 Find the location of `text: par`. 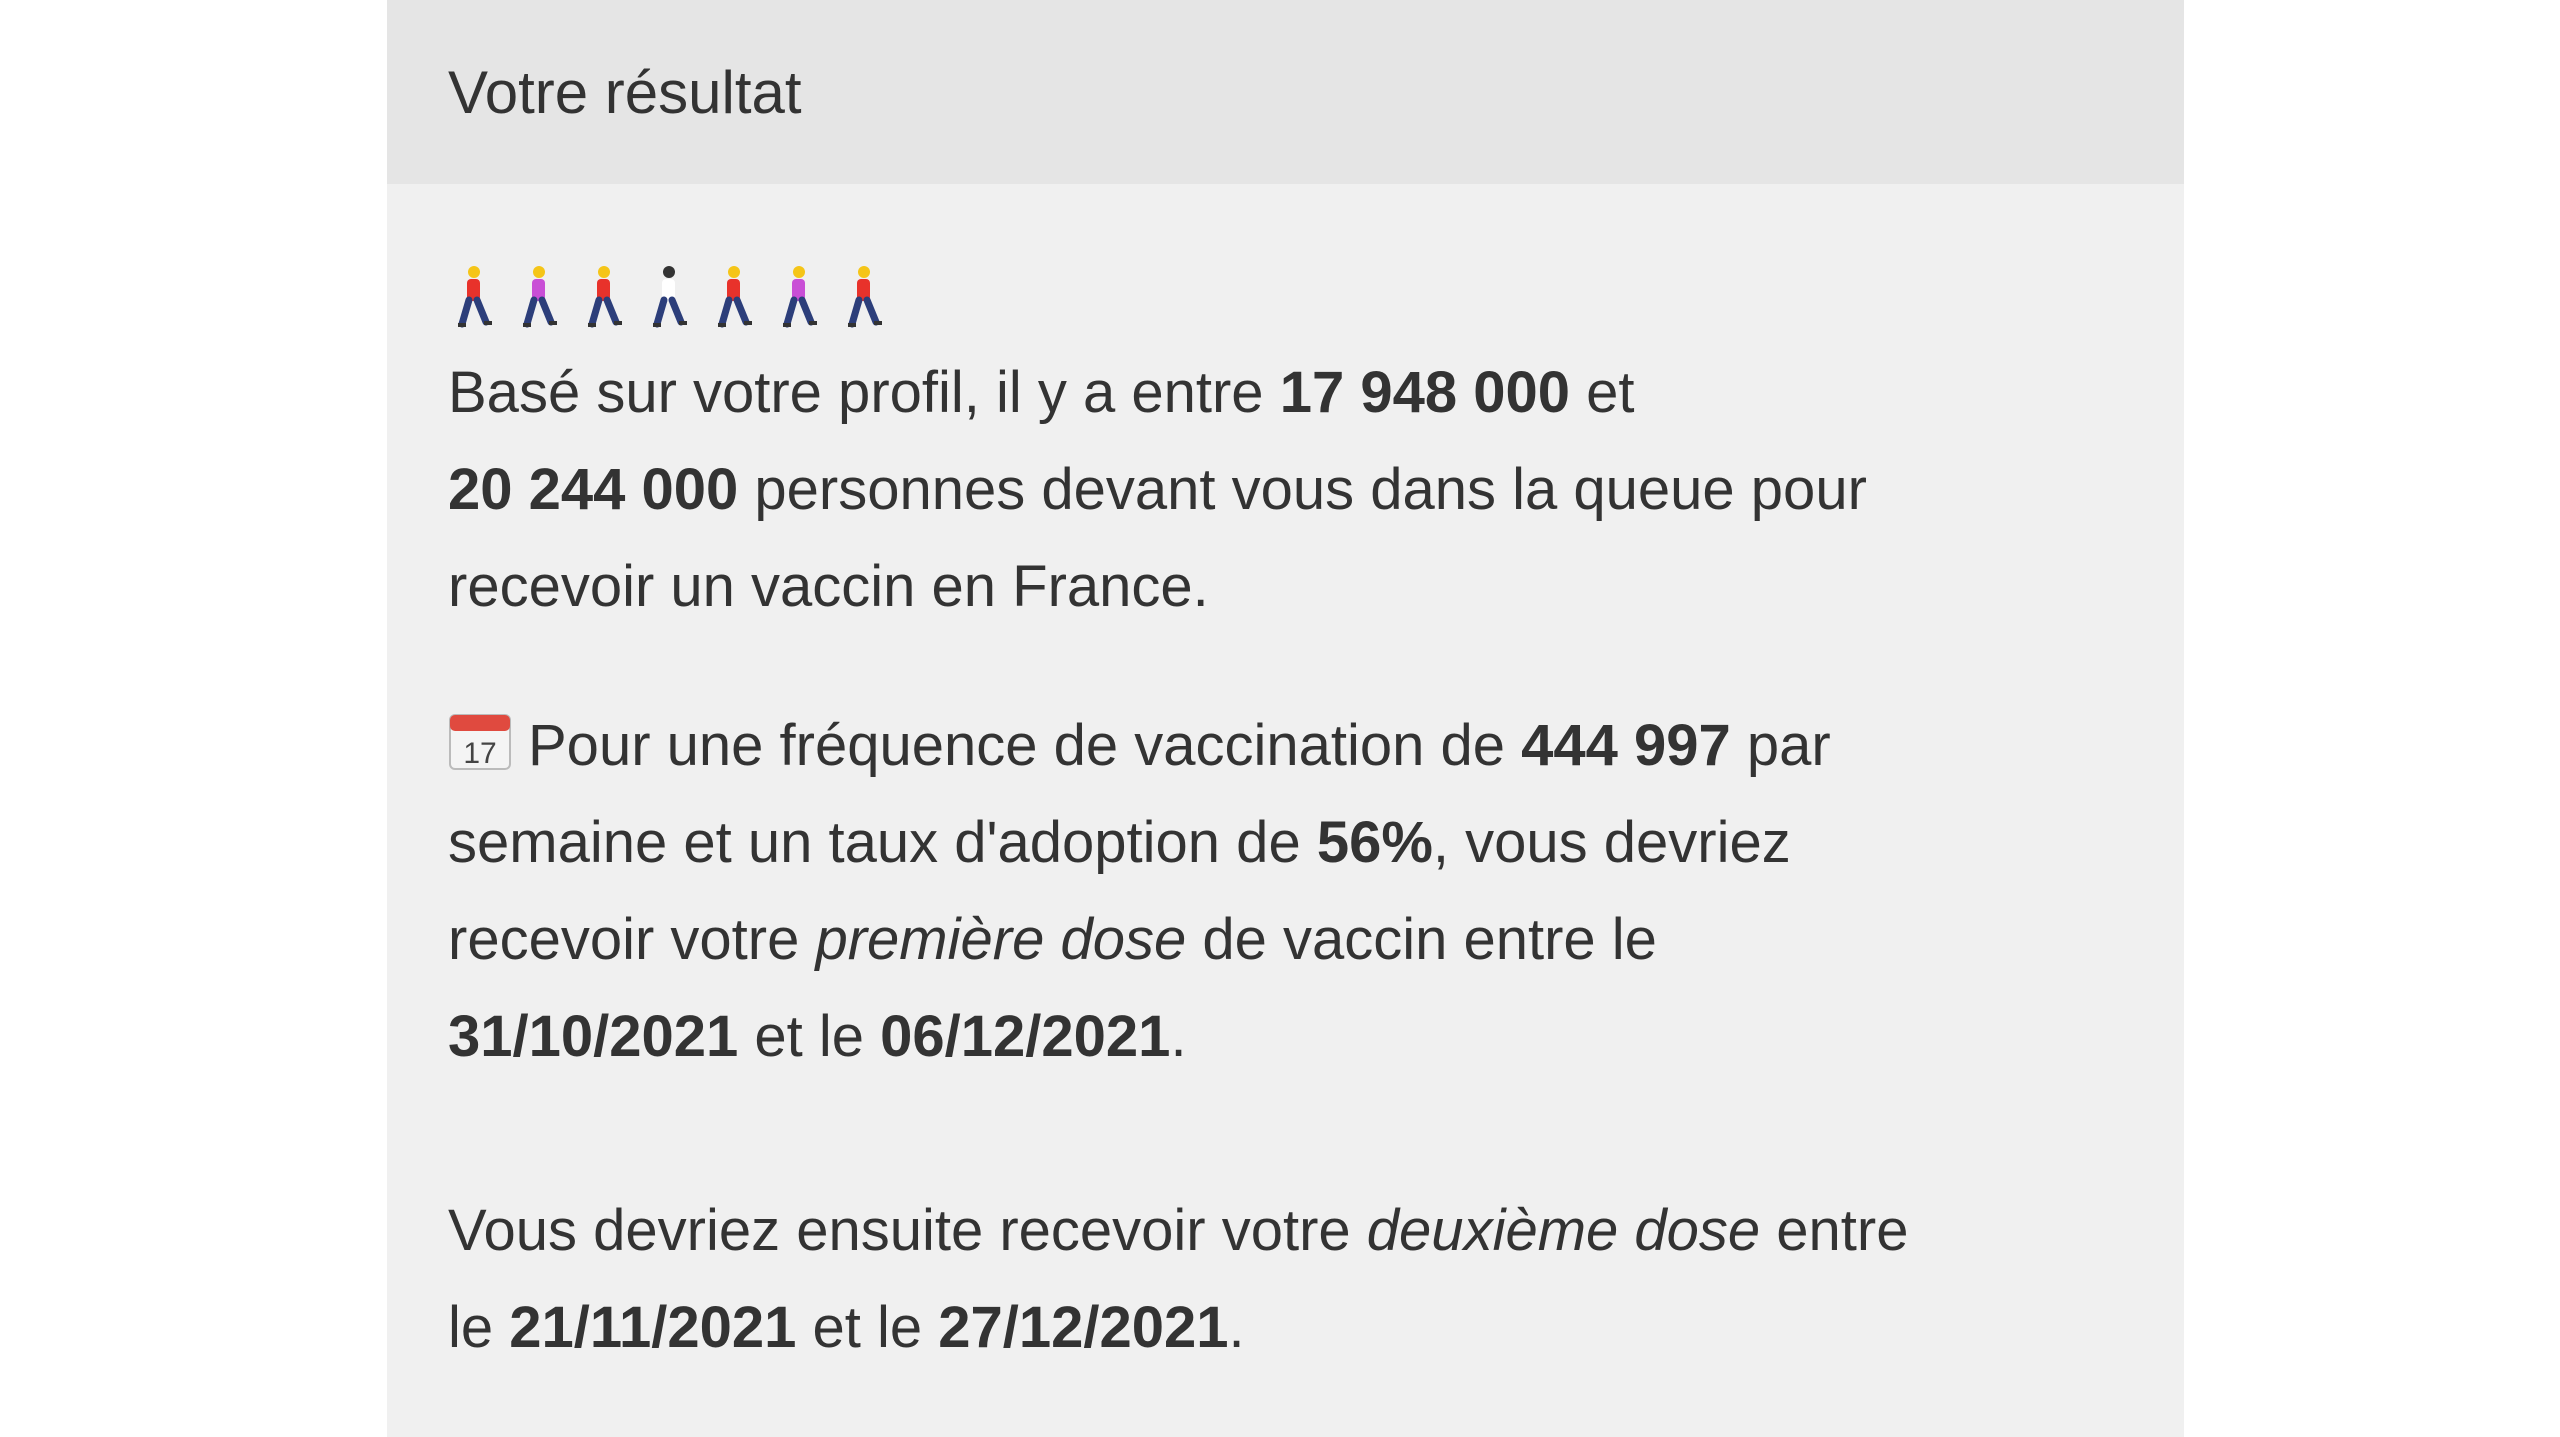

text: par is located at coordinates (1780, 745).